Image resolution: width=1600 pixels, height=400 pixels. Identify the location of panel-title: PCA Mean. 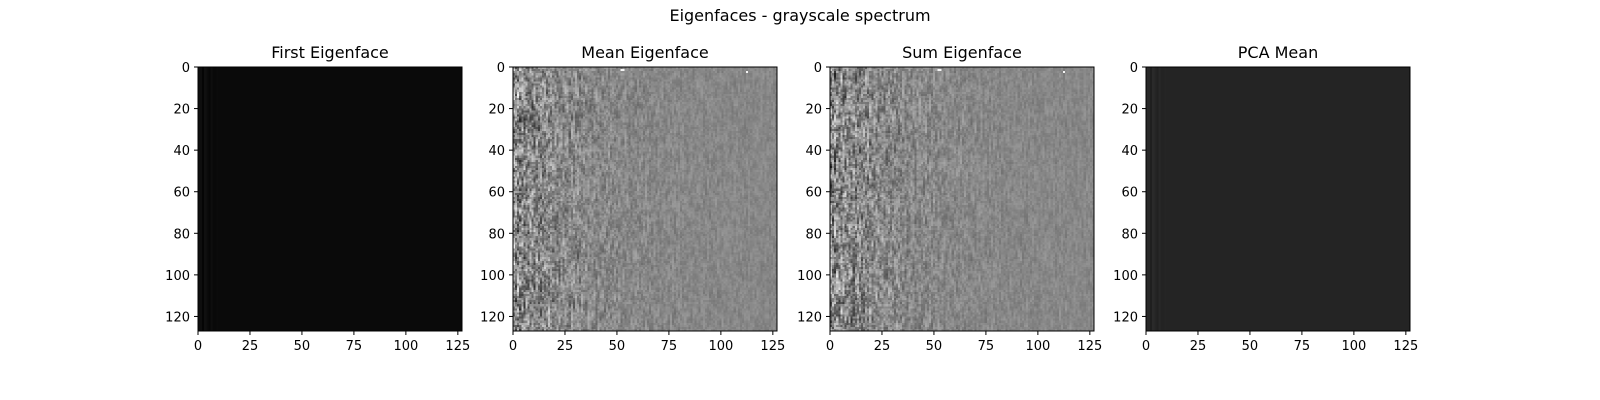
(1278, 52).